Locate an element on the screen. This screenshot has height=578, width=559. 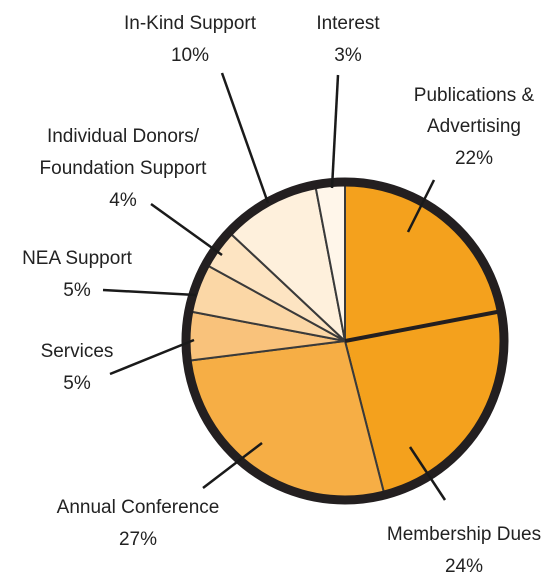
slice-label-interest: Interest is located at coordinates (348, 23).